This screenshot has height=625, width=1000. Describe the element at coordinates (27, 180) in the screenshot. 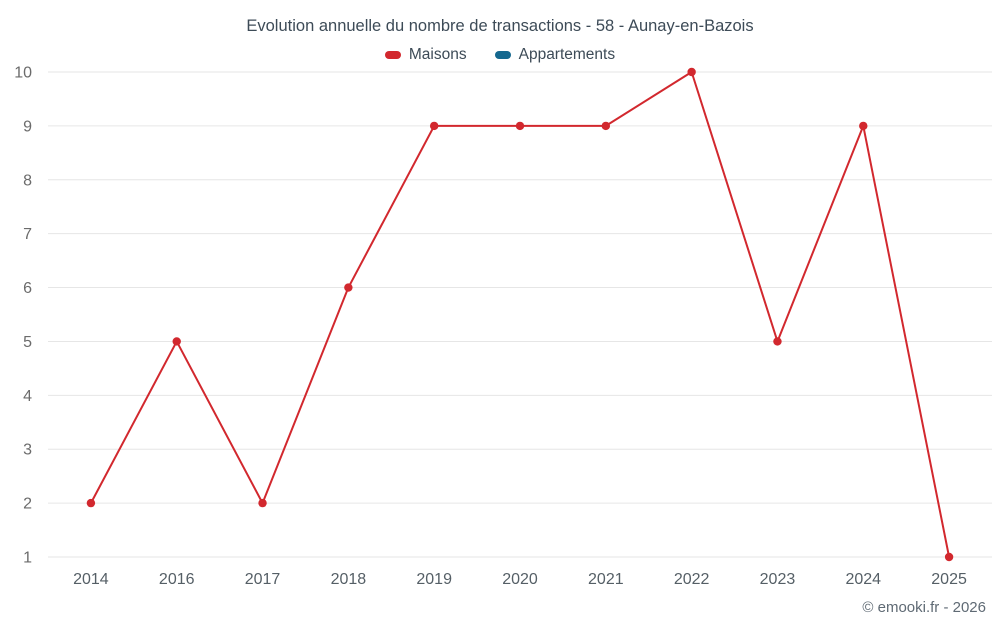

I see `y-axis-tick-label-8: 8` at that location.